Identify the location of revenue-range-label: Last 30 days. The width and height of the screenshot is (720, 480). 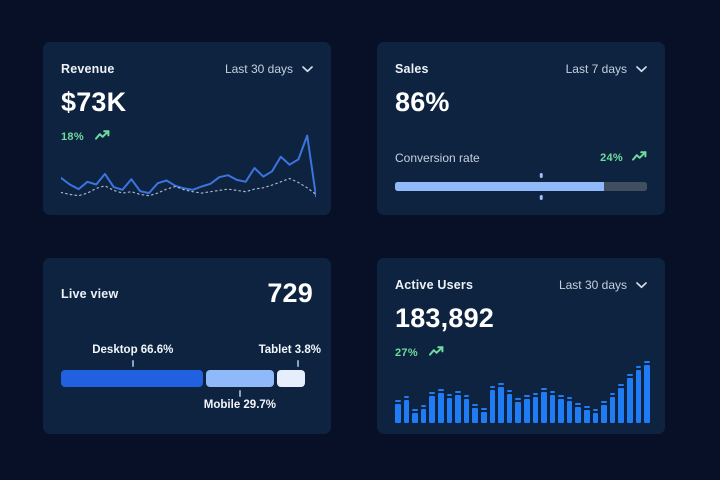
(258, 69).